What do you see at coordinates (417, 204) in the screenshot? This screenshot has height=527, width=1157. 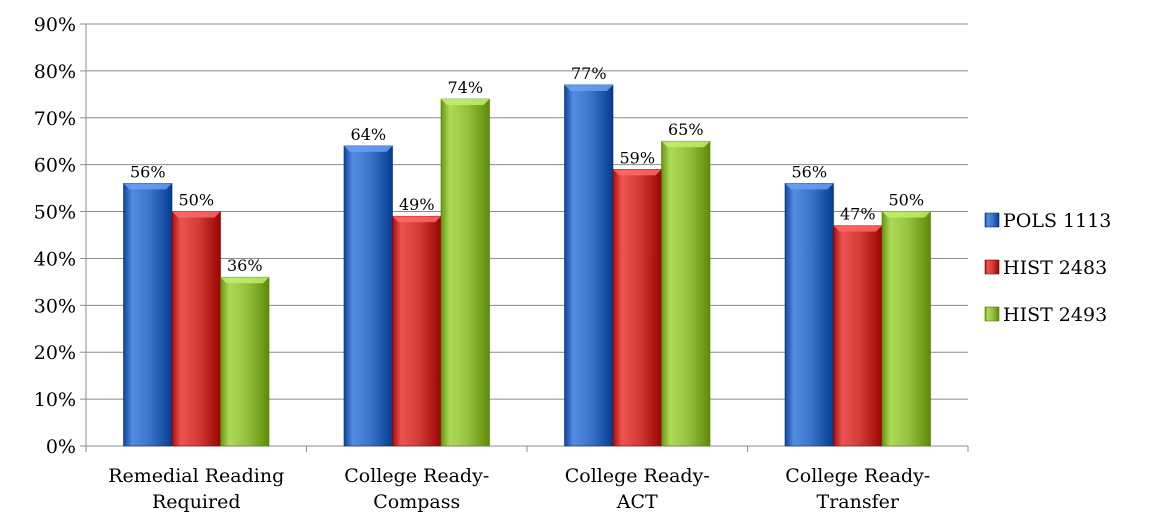 I see `data-label: 49%` at bounding box center [417, 204].